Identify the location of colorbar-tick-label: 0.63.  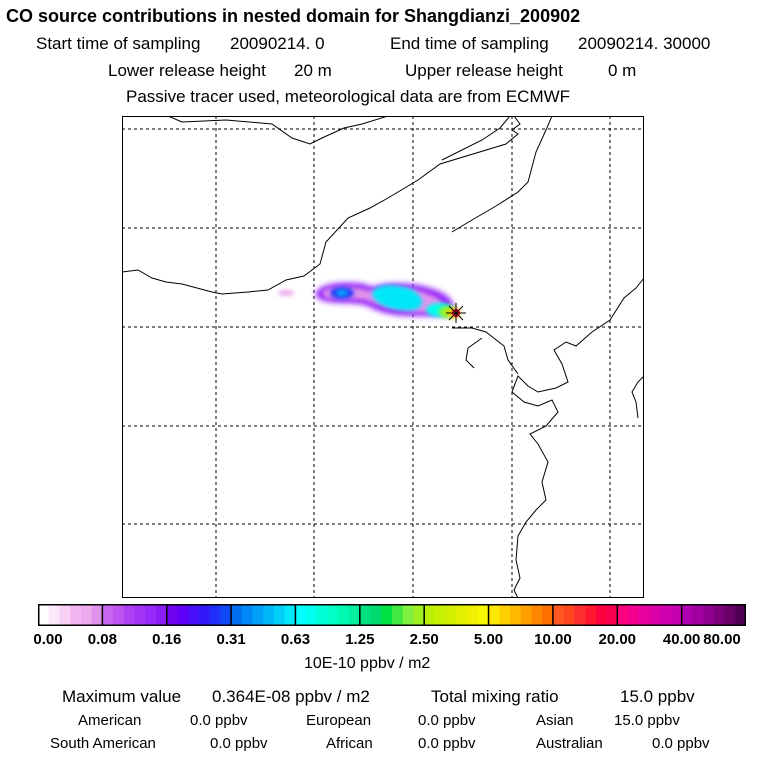
(295, 639).